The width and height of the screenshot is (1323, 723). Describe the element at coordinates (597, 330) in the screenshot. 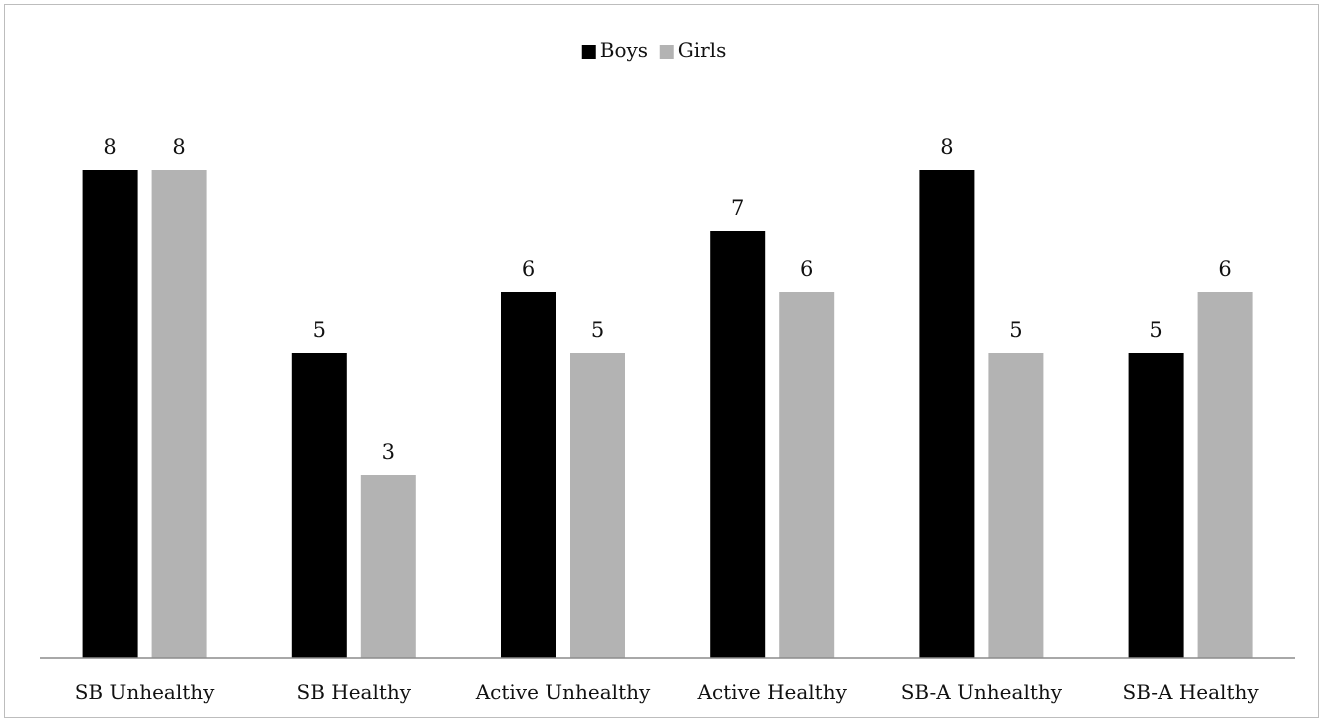

I see `data-label-girls-2: 5` at that location.